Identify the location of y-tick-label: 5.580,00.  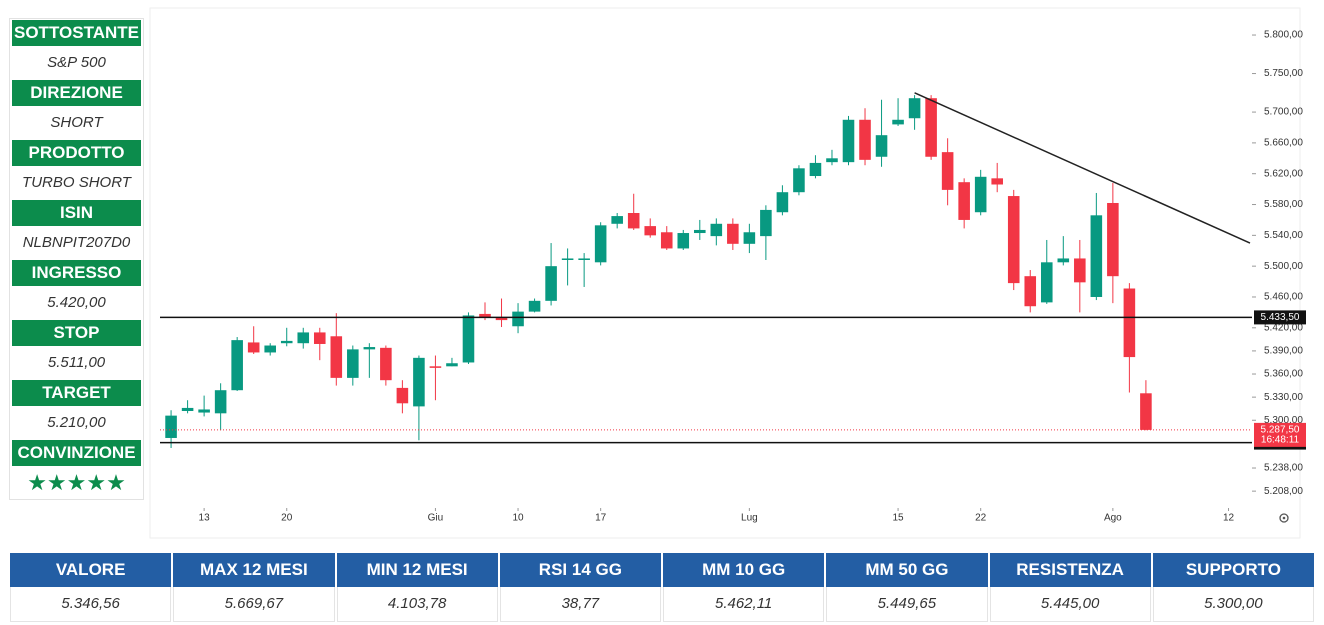
(1283, 204).